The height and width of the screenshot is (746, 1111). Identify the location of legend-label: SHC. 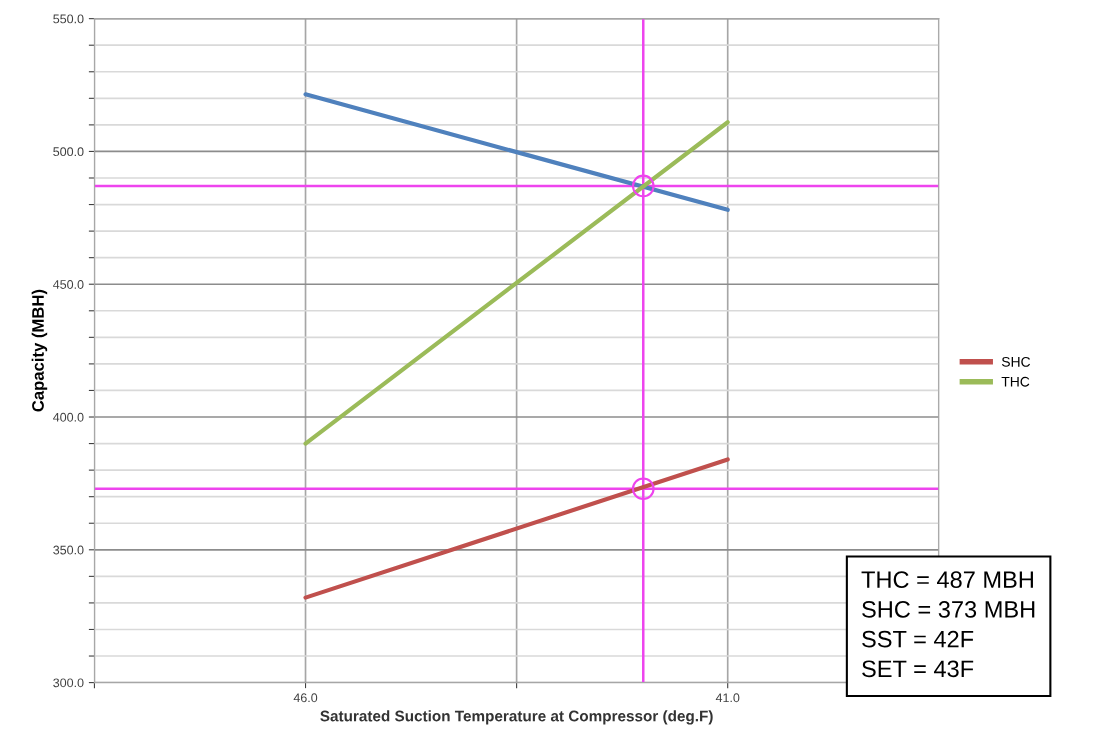
(1016, 361).